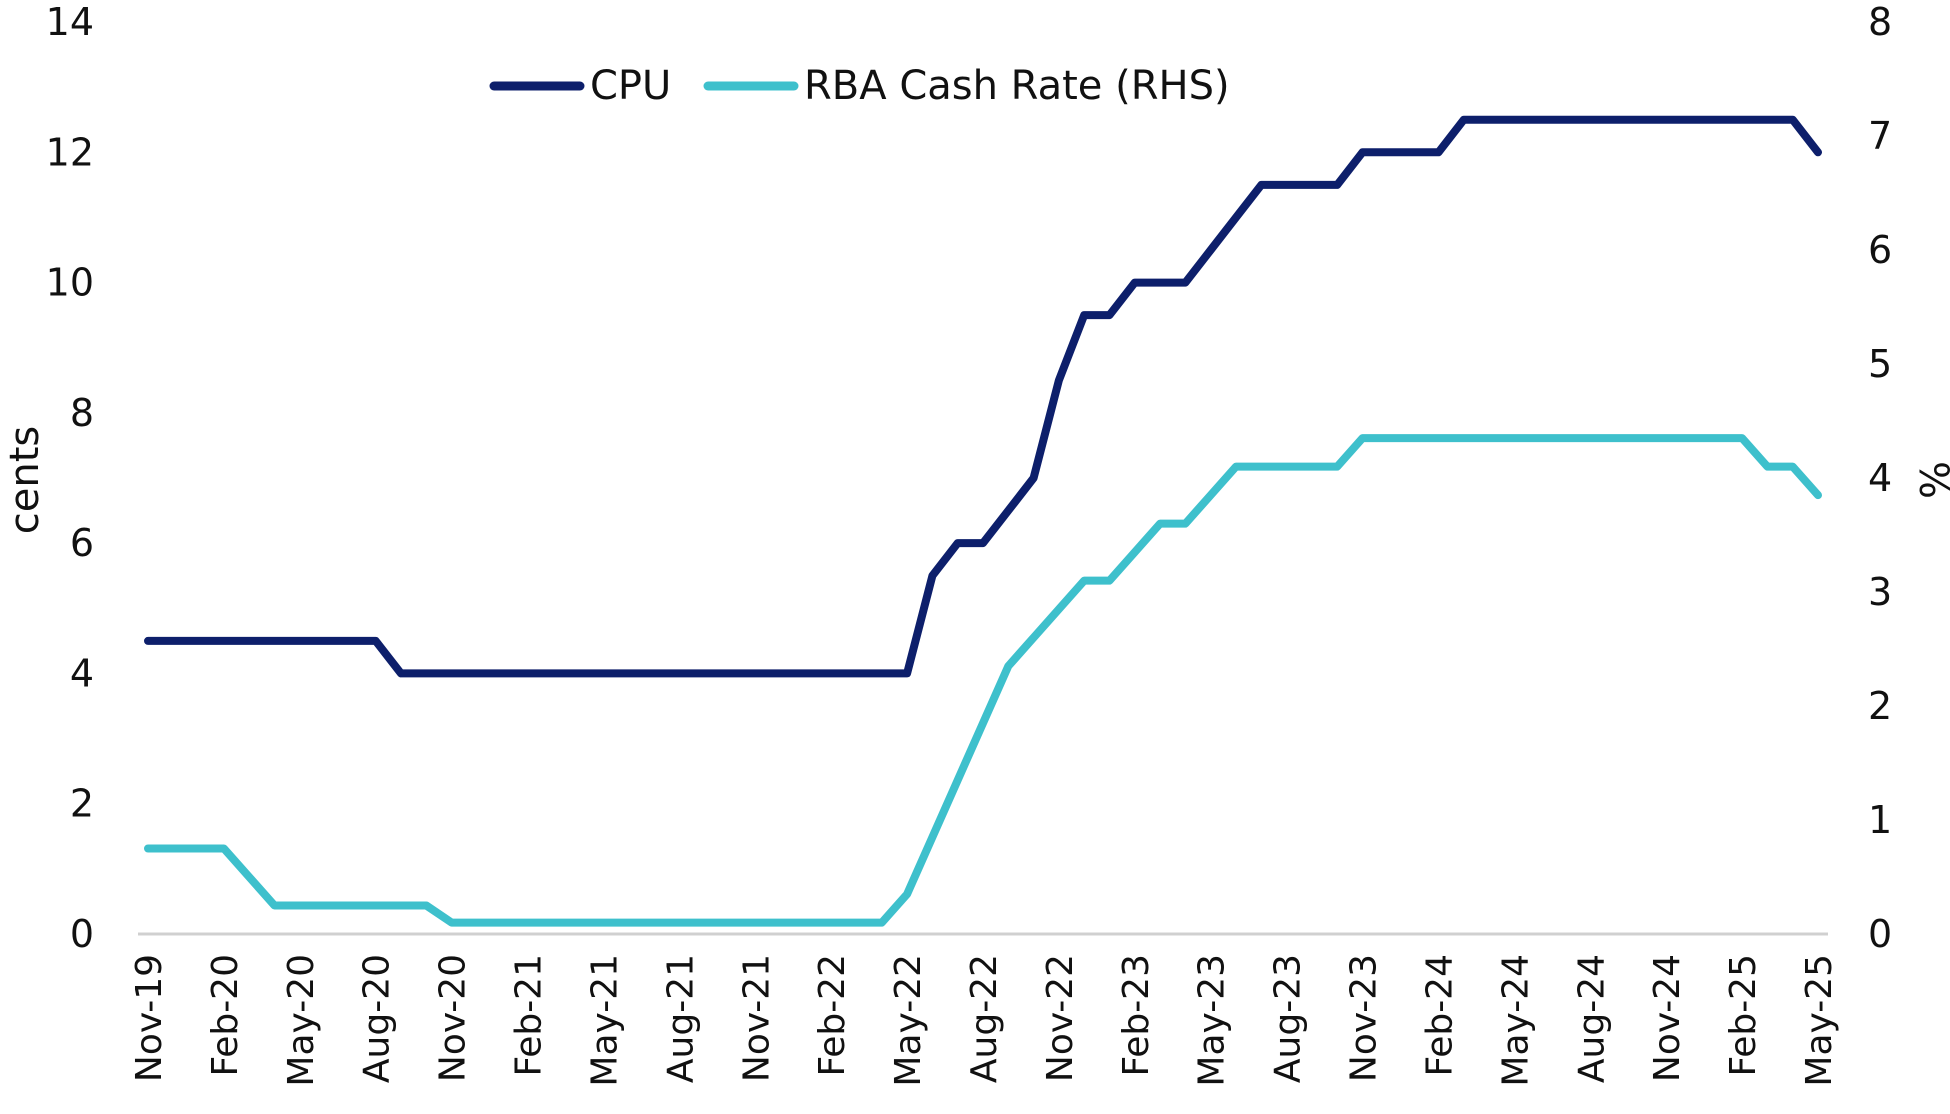 The height and width of the screenshot is (1114, 1950). Describe the element at coordinates (82, 804) in the screenshot. I see `y-left-tick-label: 2` at that location.